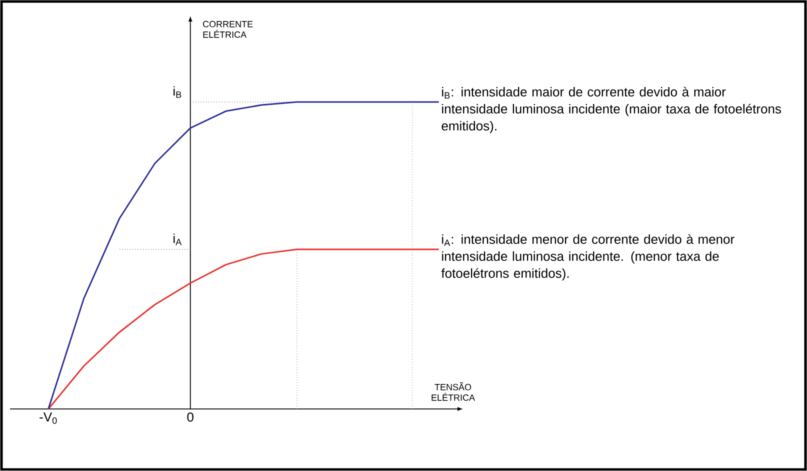  What do you see at coordinates (190, 417) in the screenshot?
I see `x-tick-label: 0` at bounding box center [190, 417].